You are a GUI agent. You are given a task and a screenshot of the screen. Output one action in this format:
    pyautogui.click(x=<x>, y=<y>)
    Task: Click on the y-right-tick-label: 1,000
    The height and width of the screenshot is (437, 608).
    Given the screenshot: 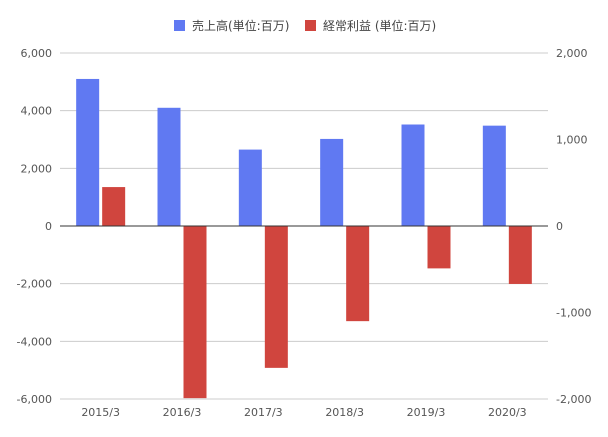 What is the action you would take?
    pyautogui.click(x=572, y=140)
    